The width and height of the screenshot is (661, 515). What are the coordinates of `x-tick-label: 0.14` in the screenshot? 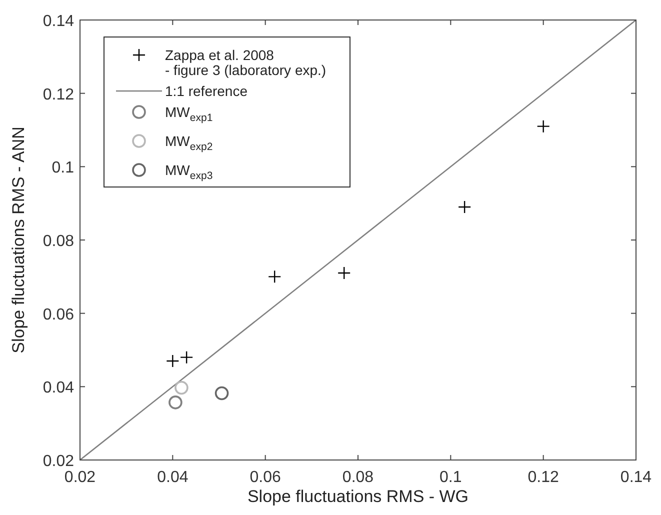 It's located at (636, 477).